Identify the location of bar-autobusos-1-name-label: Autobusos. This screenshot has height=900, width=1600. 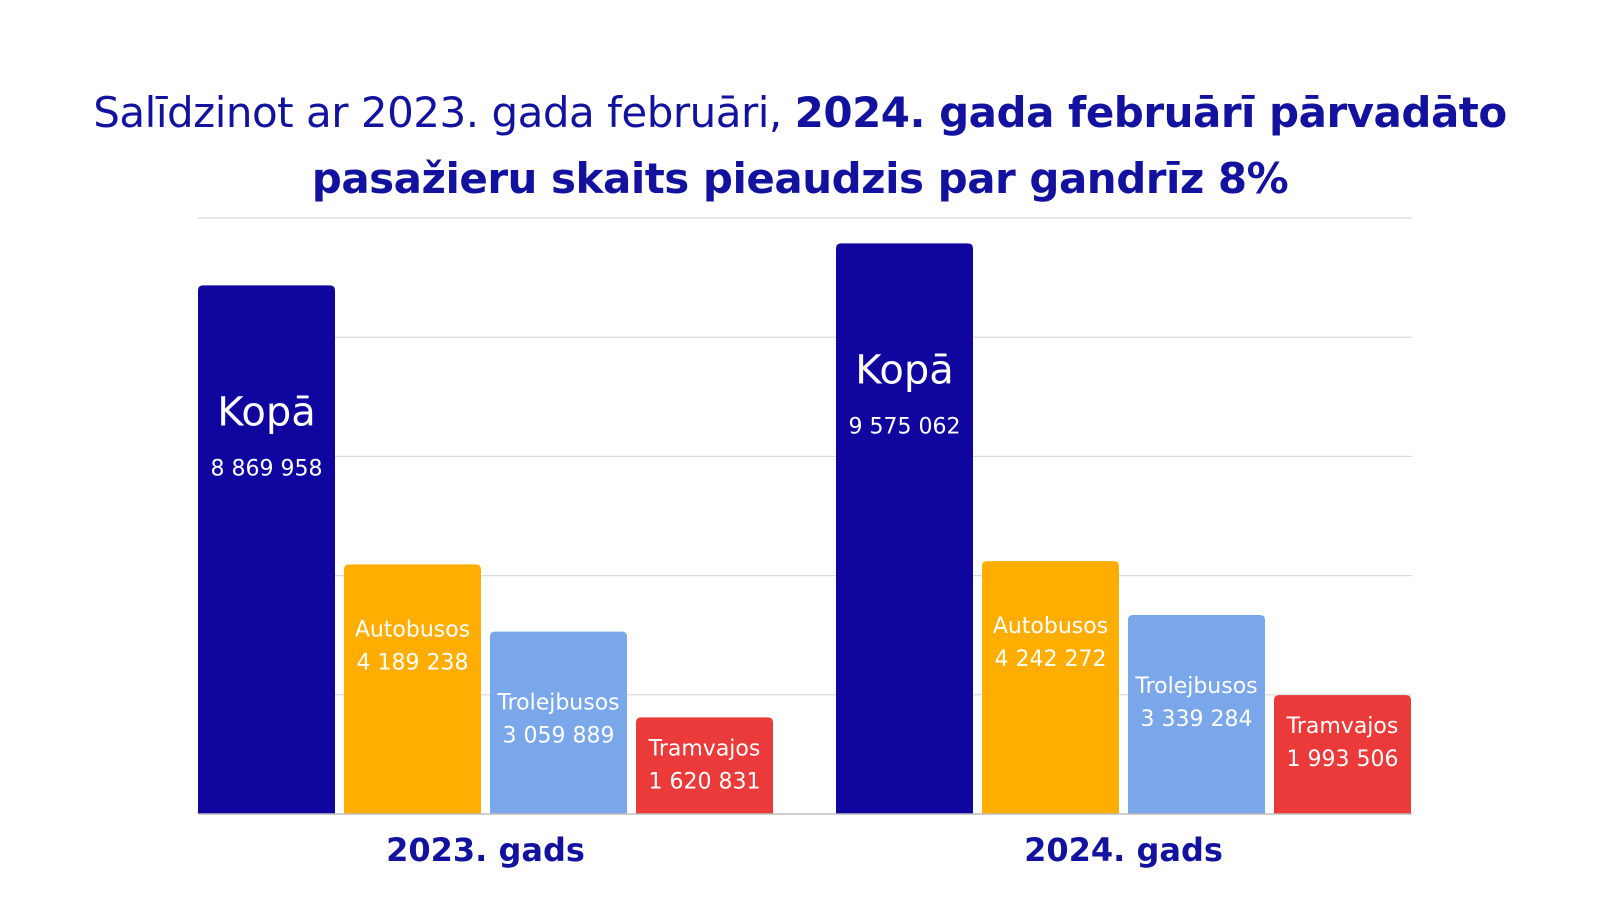
(412, 629).